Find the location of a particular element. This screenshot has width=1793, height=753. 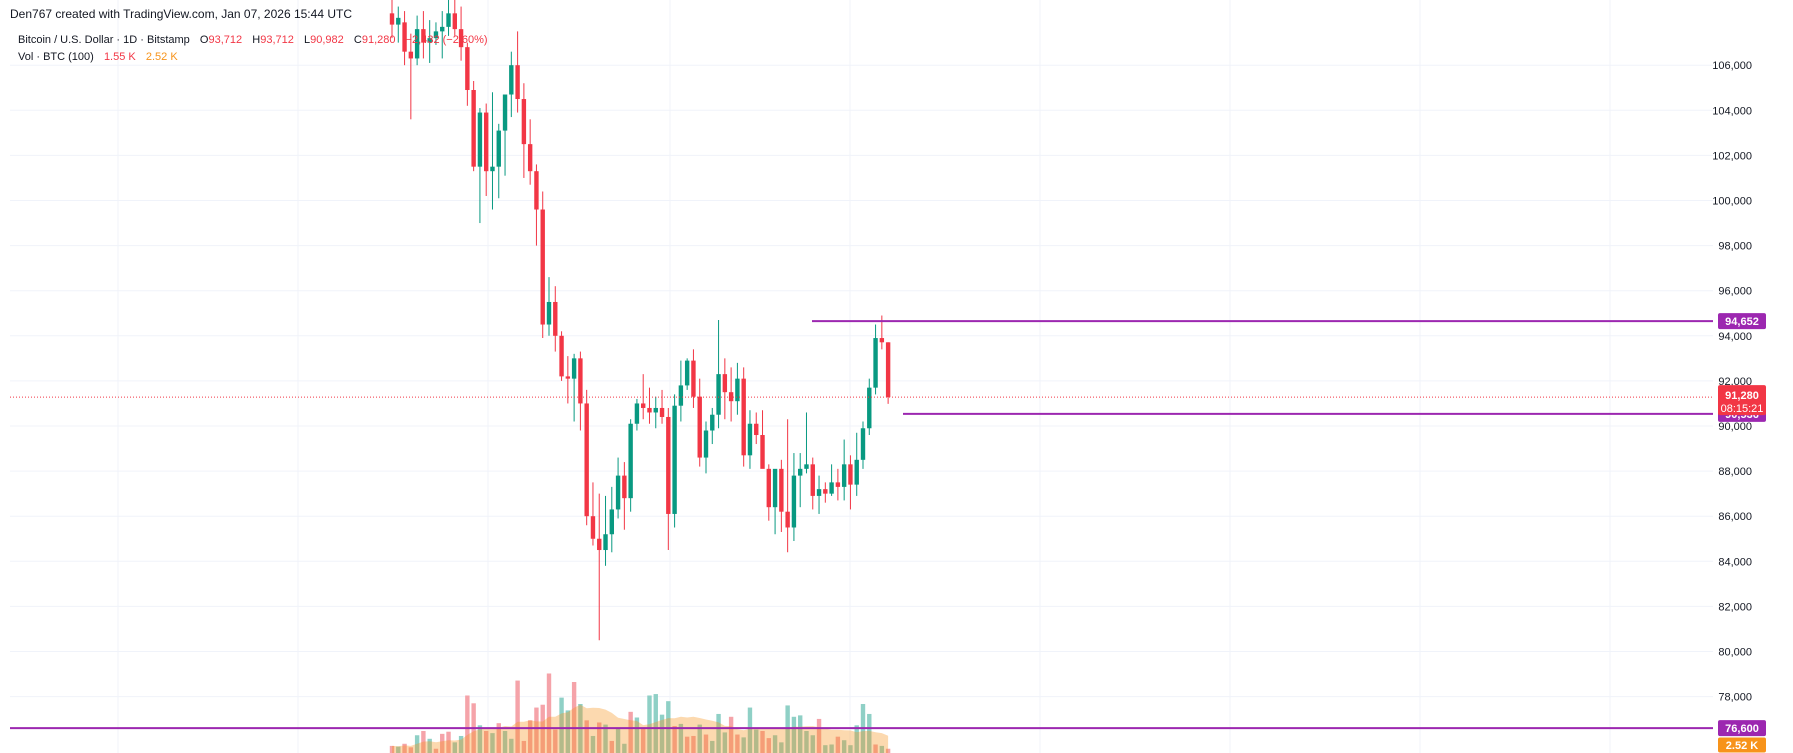

price-tick-label: 86,000 is located at coordinates (1735, 517).